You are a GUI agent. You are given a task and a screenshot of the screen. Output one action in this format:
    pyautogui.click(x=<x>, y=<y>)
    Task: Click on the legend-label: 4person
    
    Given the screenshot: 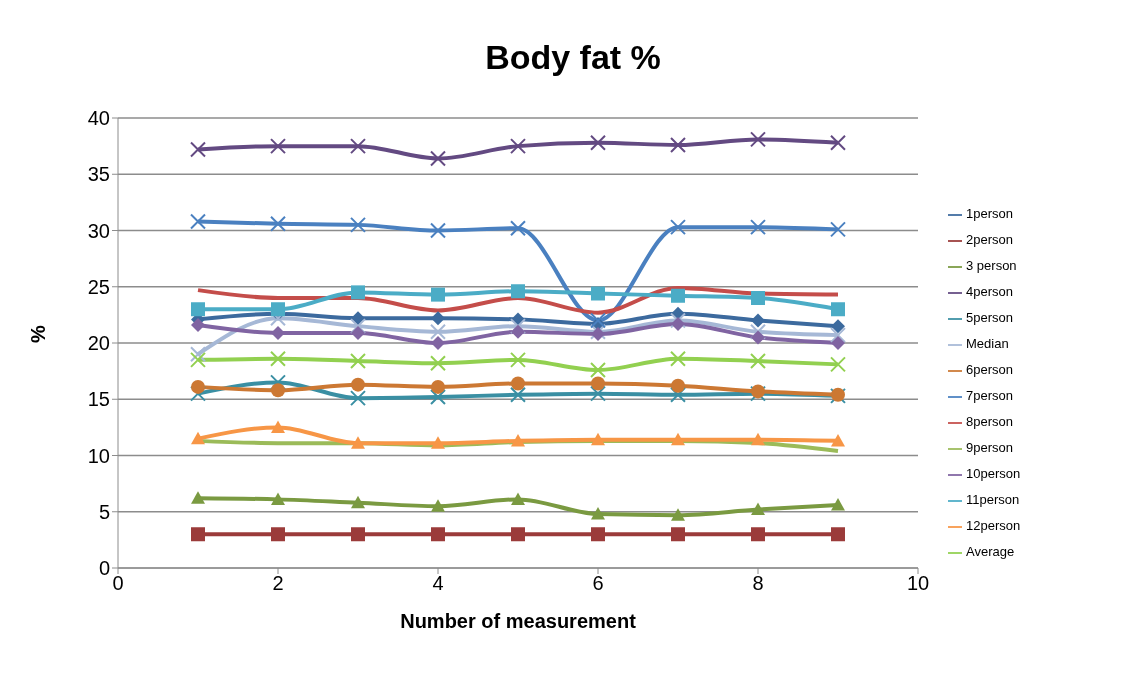 What is the action you would take?
    pyautogui.click(x=989, y=291)
    